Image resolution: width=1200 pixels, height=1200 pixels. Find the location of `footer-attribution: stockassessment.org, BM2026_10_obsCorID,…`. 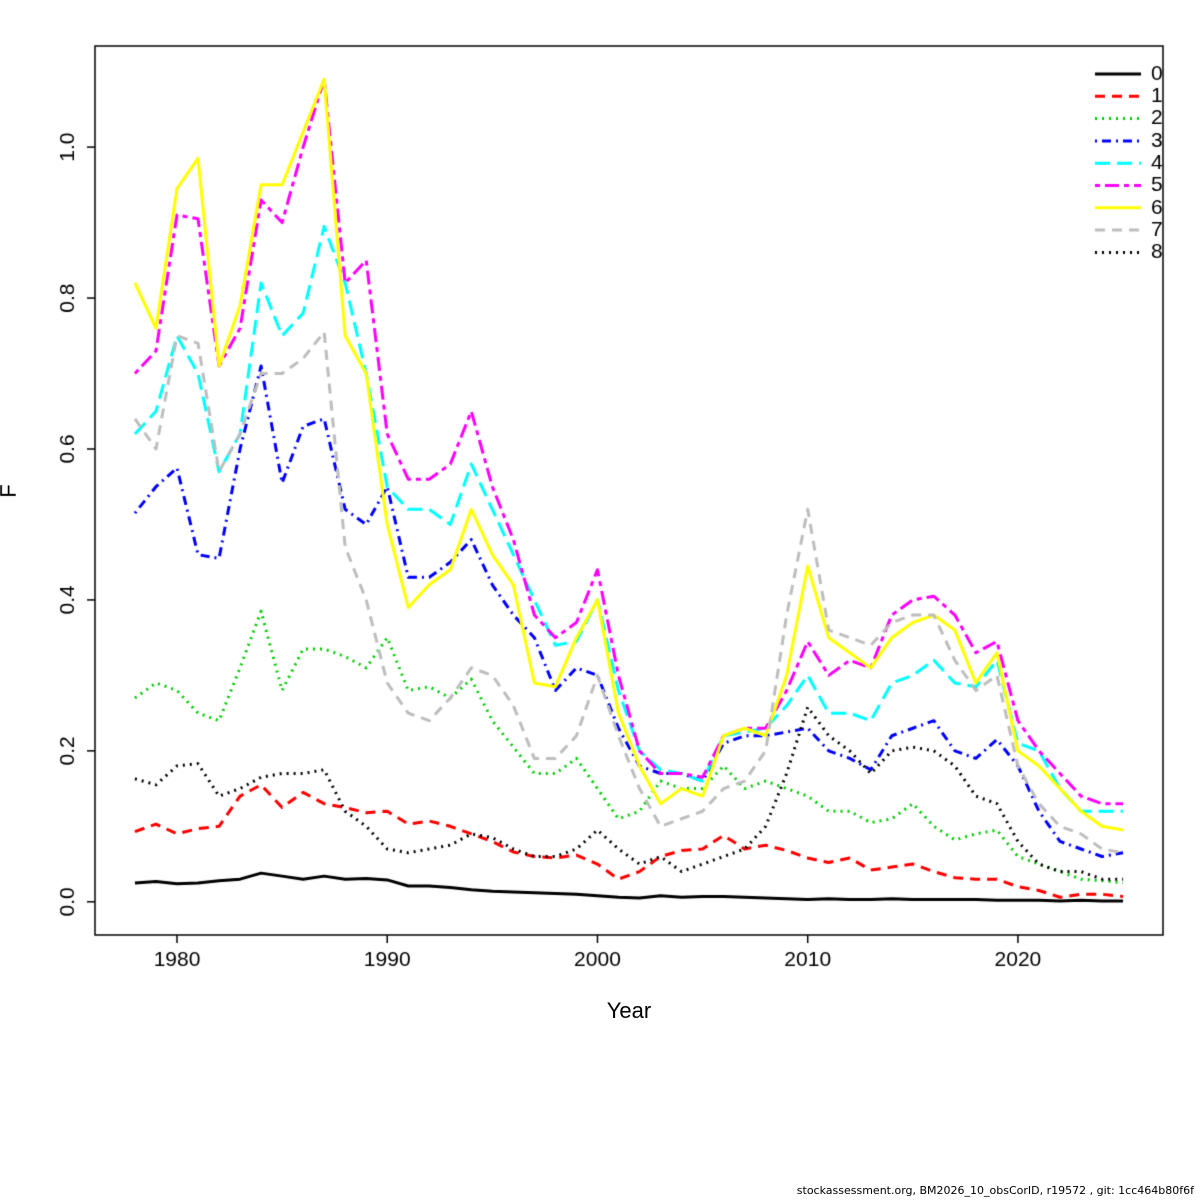

footer-attribution: stockassessment.org, BM2026_10_obsCorID,… is located at coordinates (995, 1190).